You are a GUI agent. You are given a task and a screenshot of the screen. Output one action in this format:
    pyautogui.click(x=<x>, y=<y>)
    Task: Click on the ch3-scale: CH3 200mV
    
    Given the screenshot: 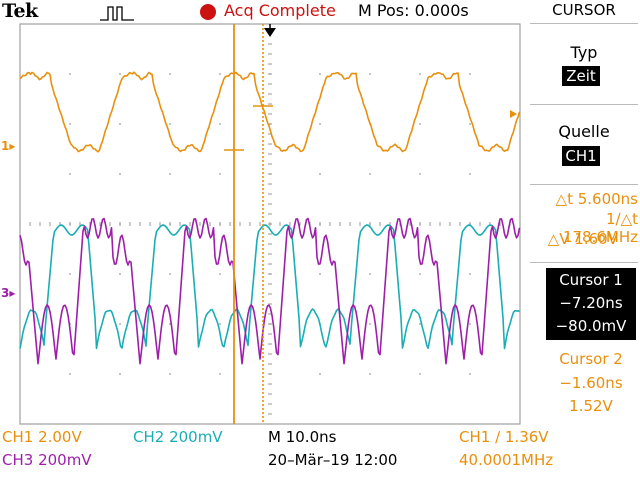 What is the action you would take?
    pyautogui.click(x=47, y=460)
    